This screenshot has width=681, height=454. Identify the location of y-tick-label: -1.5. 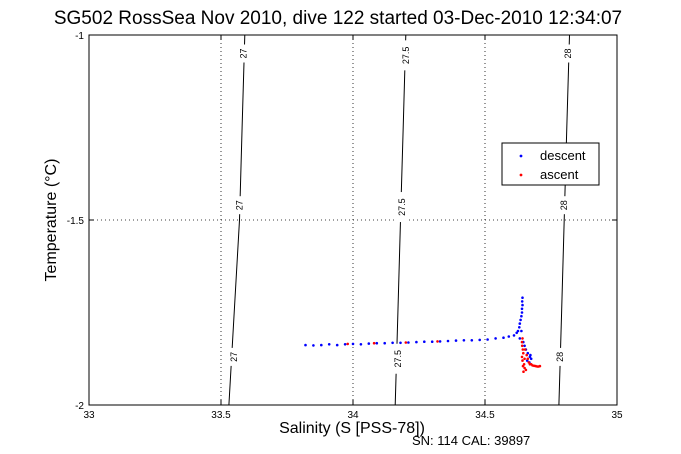
(76, 221).